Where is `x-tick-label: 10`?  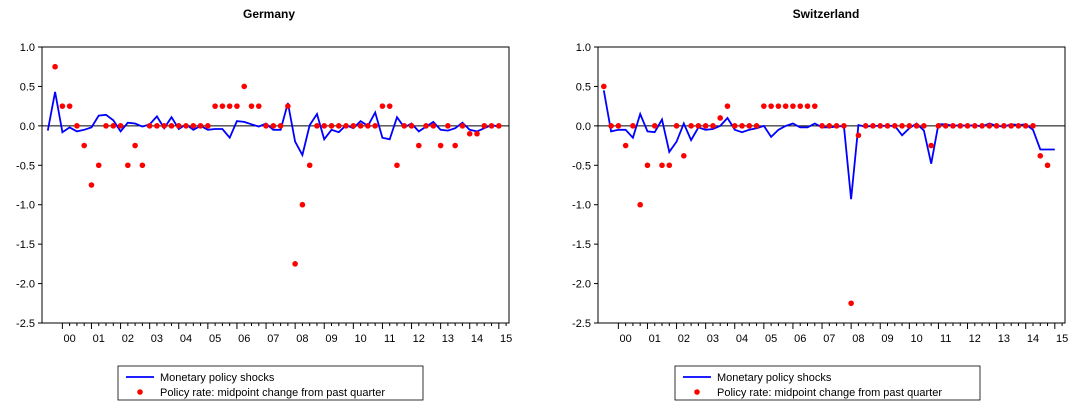
x-tick-label: 10 is located at coordinates (360, 339).